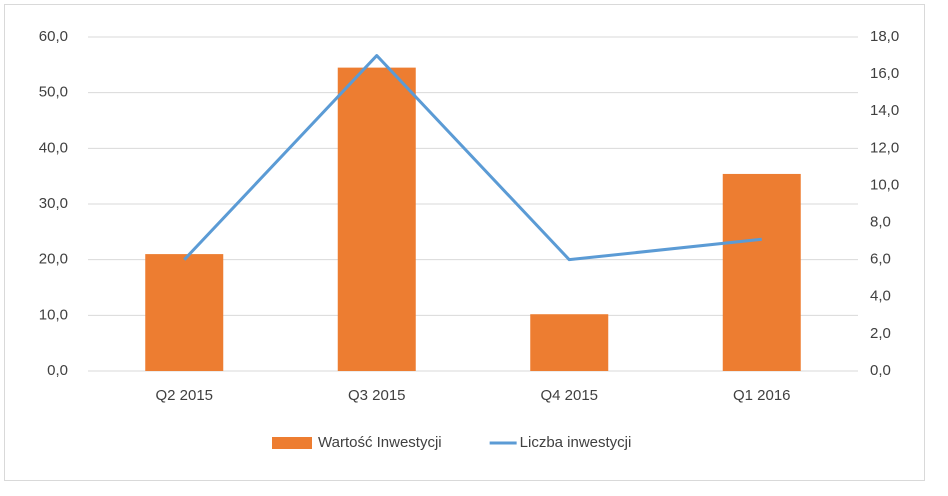 The width and height of the screenshot is (948, 496). I want to click on y2-tick-label: 16,0, so click(884, 73).